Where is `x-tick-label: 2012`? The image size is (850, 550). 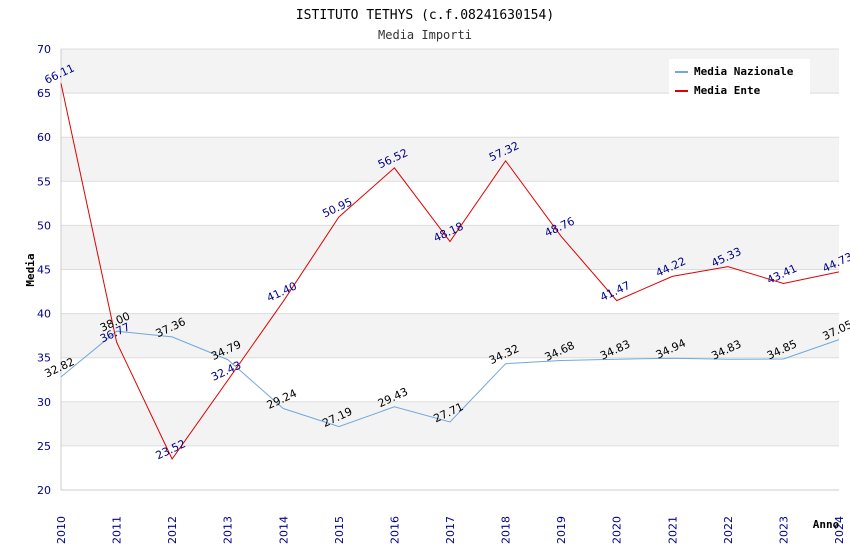 x-tick-label: 2012 is located at coordinates (172, 530).